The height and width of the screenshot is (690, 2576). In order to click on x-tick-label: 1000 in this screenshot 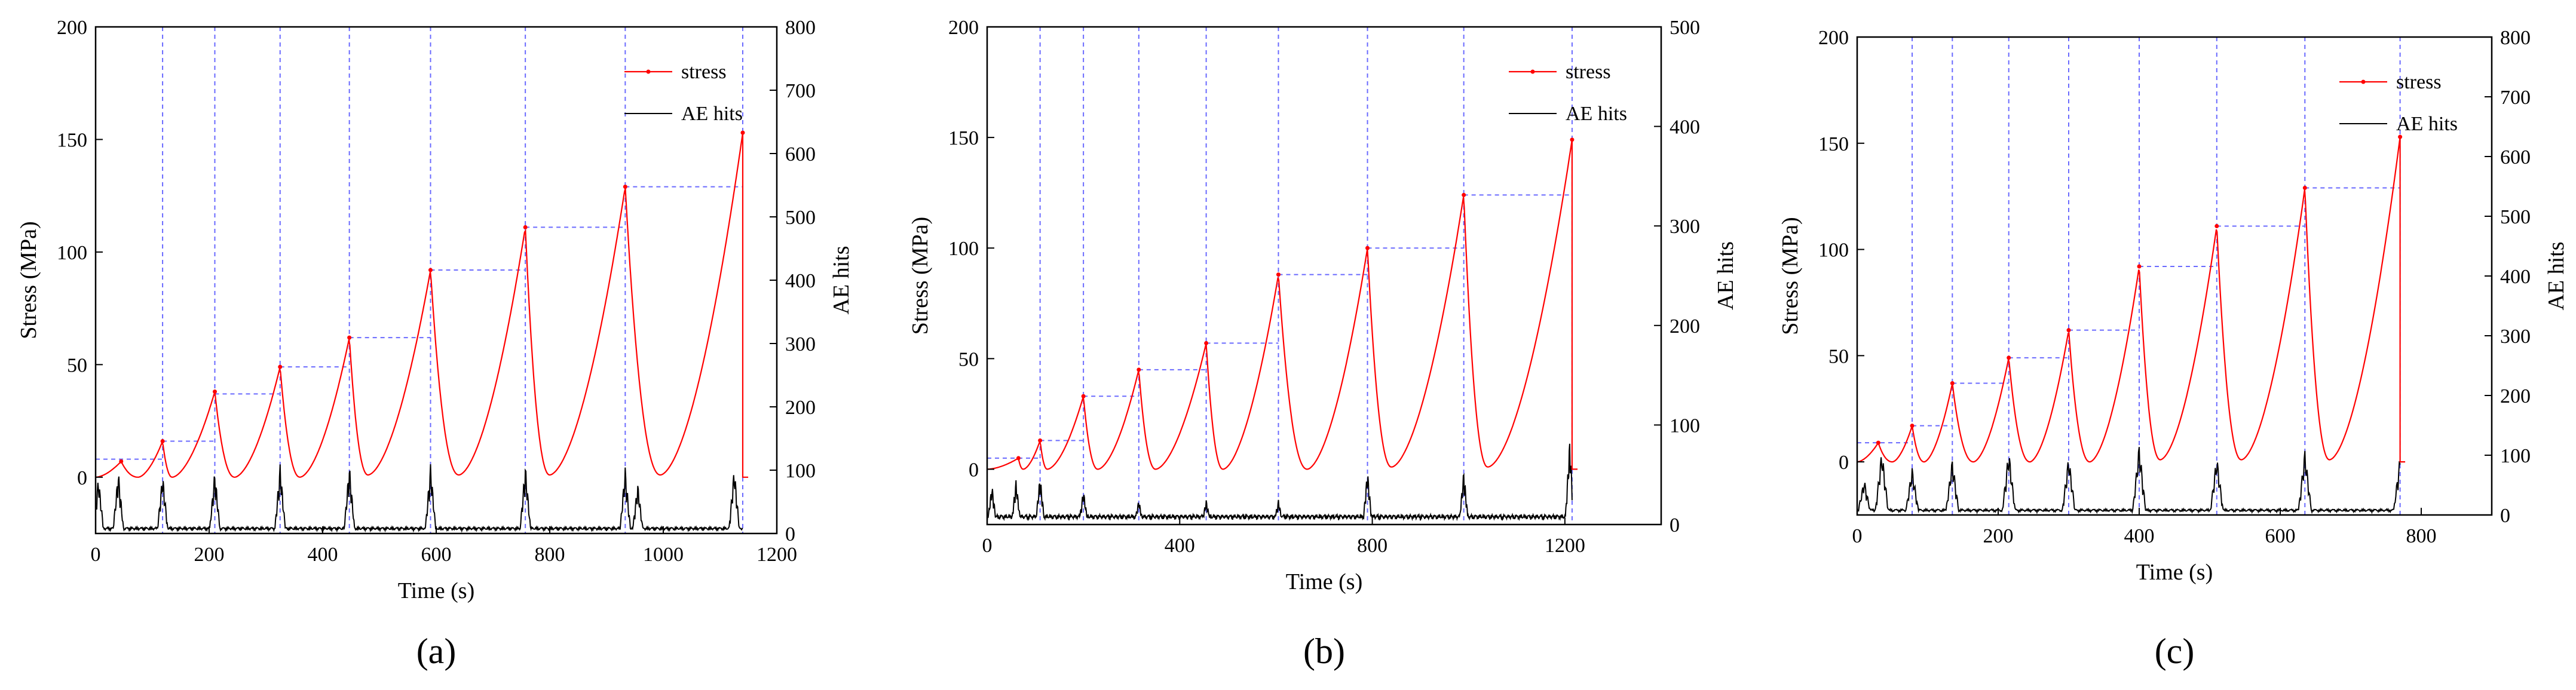, I will do `click(663, 555)`.